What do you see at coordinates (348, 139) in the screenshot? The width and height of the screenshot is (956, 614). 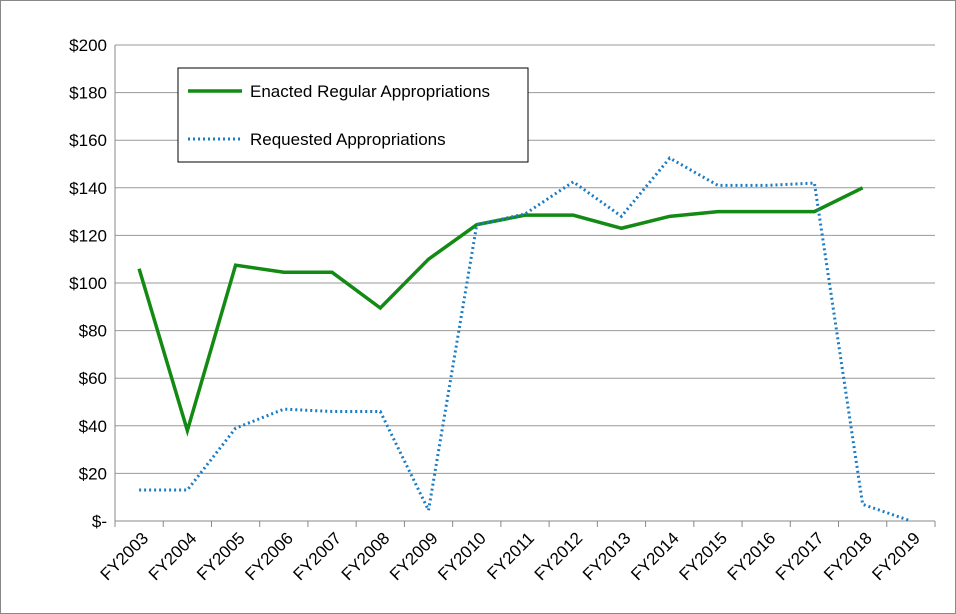 I see `legend-label: Requested Appropriations` at bounding box center [348, 139].